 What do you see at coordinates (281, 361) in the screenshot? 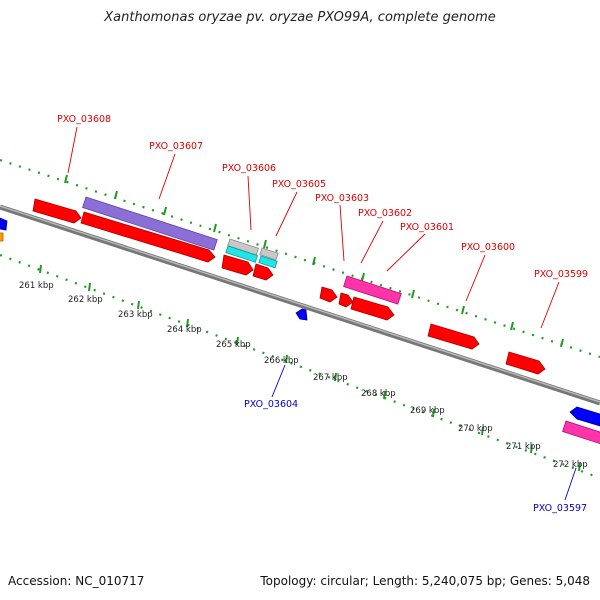
I see `scale-label: 266 kbp` at bounding box center [281, 361].